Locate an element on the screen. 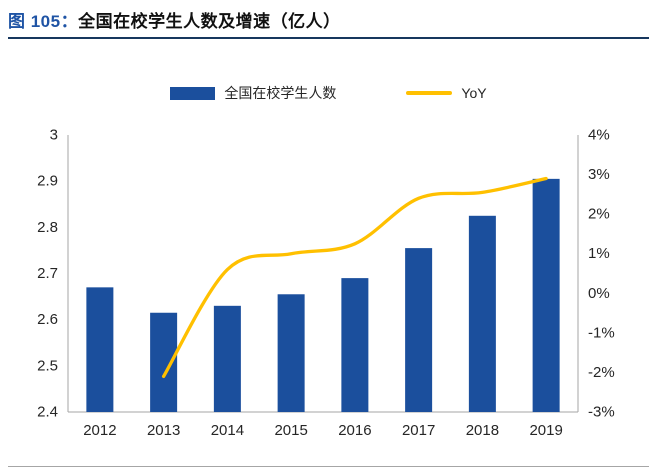 The width and height of the screenshot is (657, 474). left-axis-tick-label: 2.5 is located at coordinates (47, 365).